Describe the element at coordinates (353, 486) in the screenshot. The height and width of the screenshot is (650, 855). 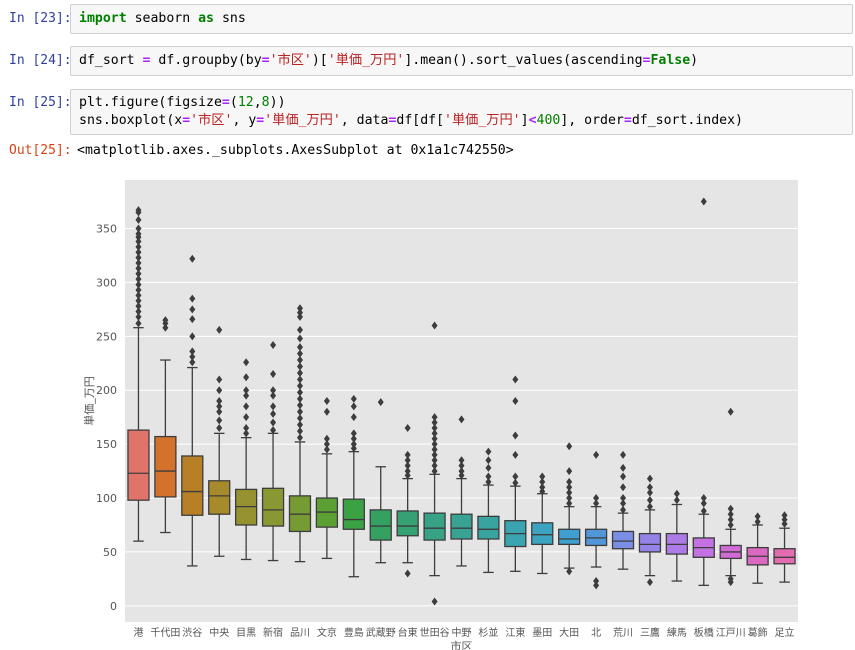
I see `box-豊島` at that location.